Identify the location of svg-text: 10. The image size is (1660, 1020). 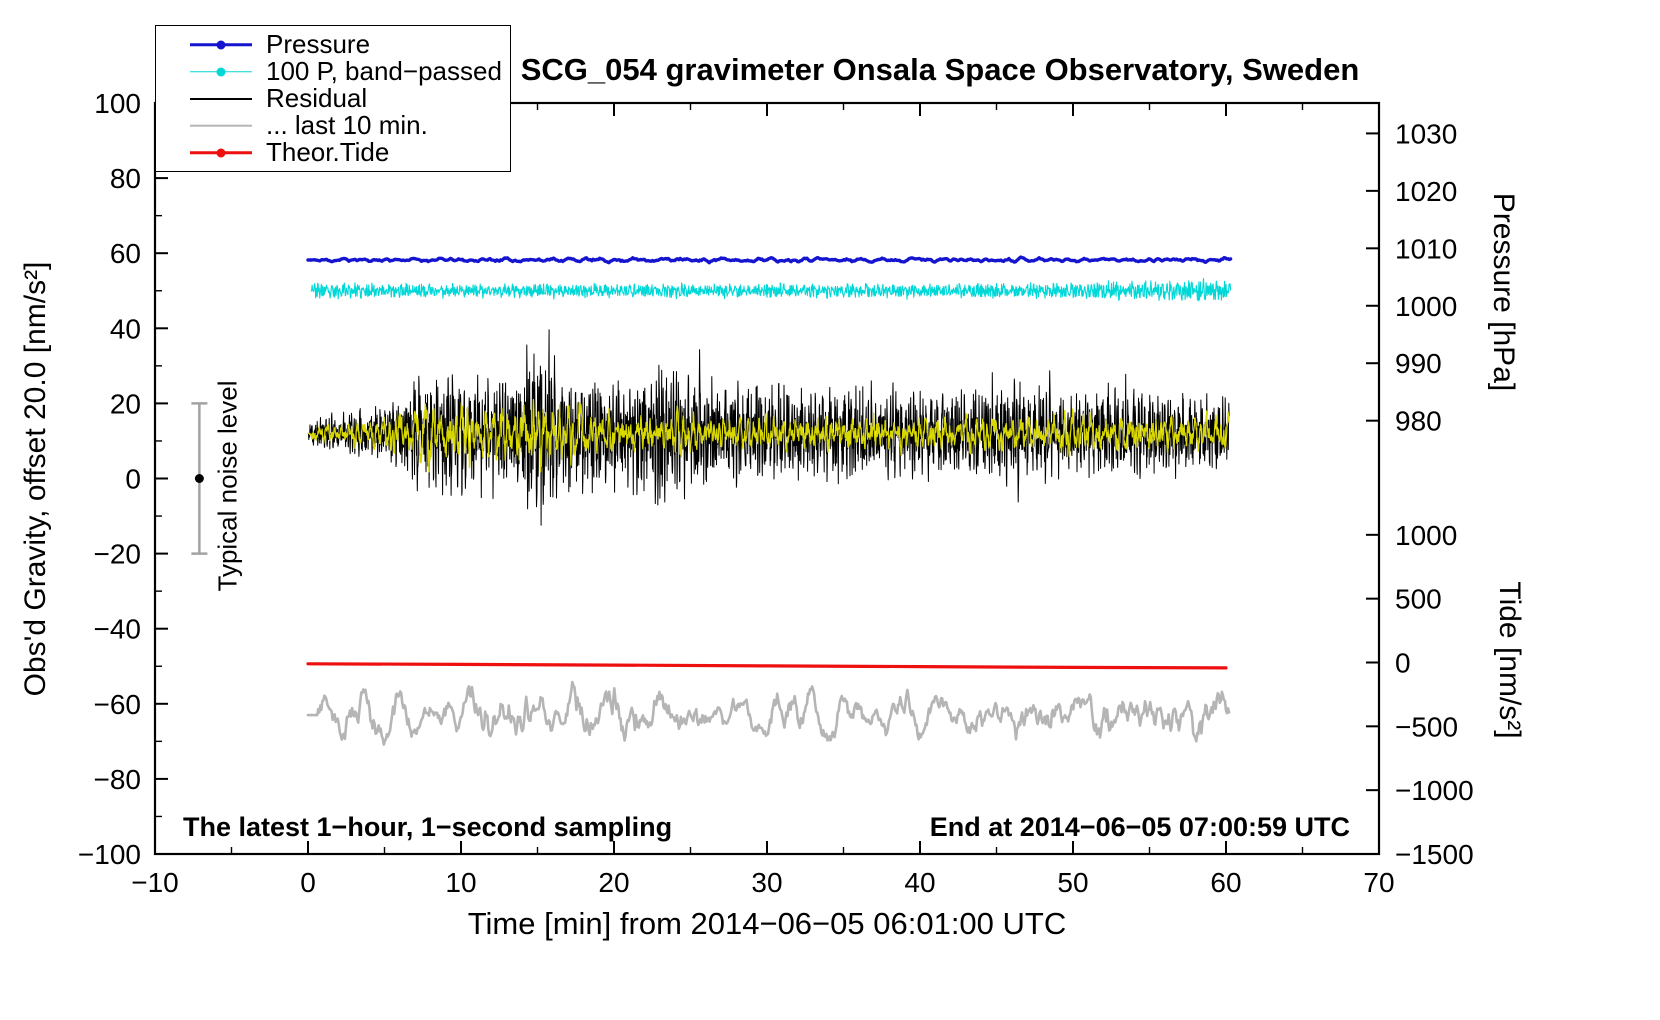
(460, 882).